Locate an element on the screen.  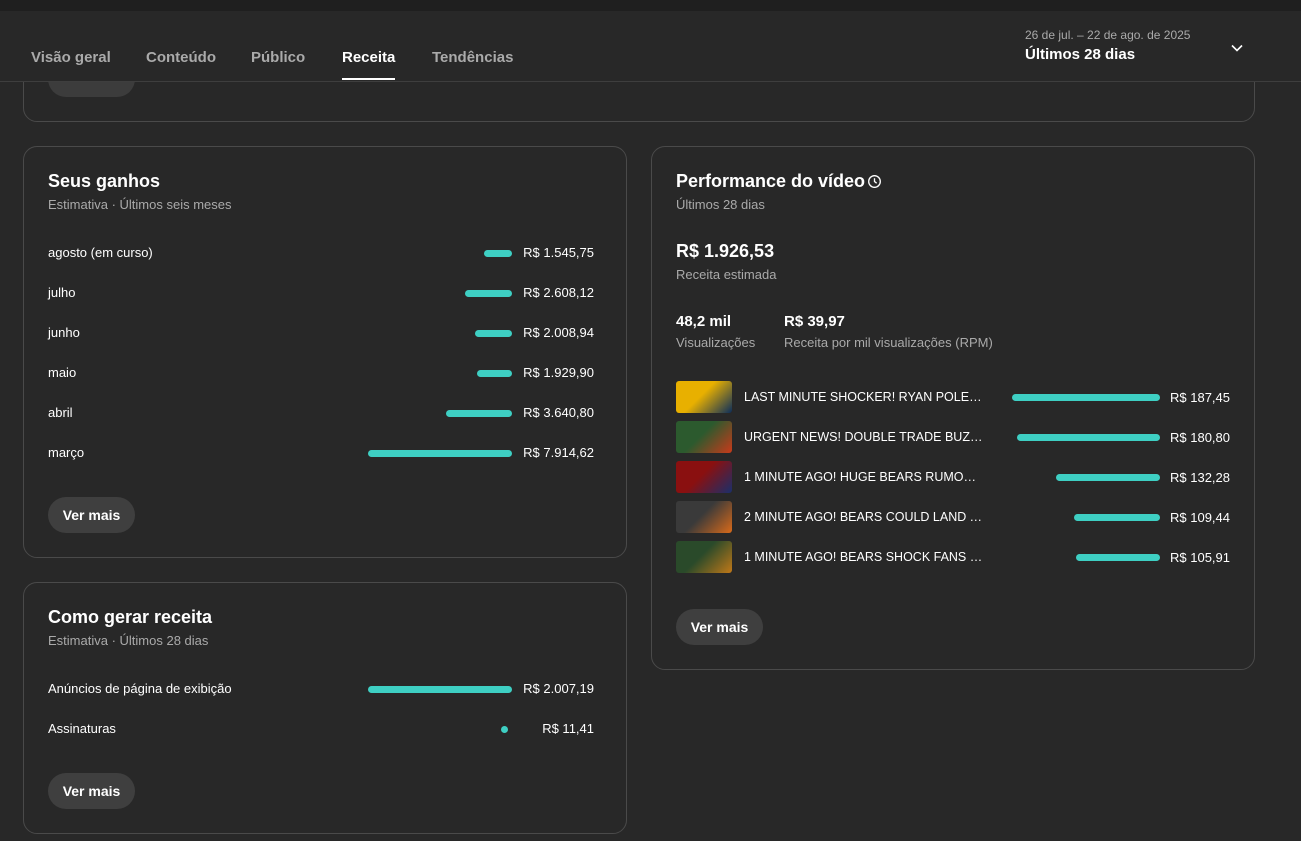
tab-content: Conteúdo is located at coordinates (181, 57).